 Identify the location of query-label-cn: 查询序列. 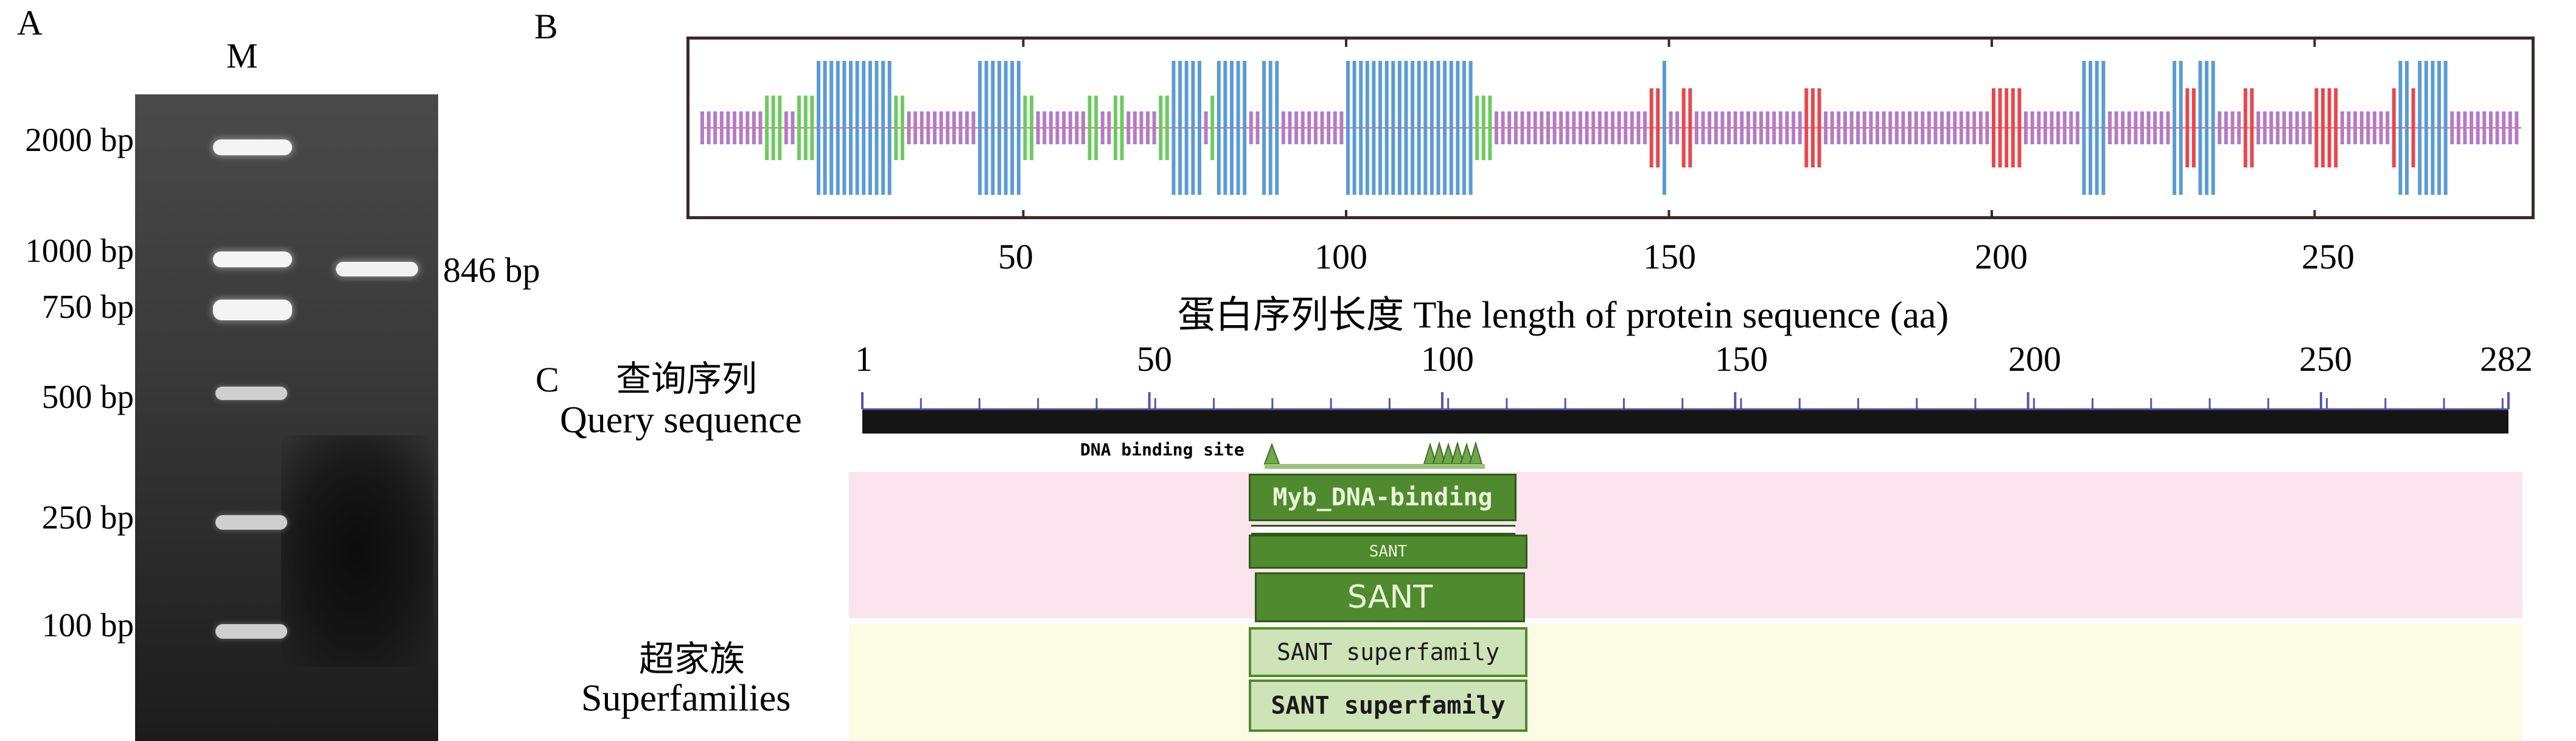
(687, 379).